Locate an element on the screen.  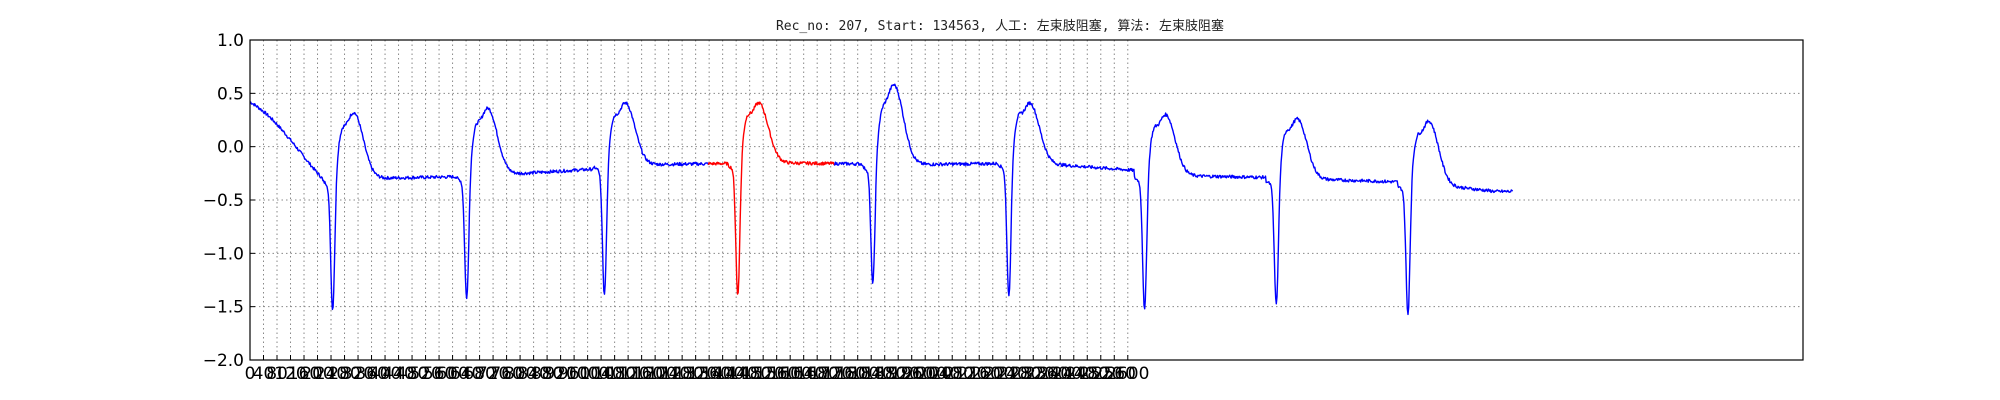
x-tick-label: 1360 is located at coordinates (709, 374).